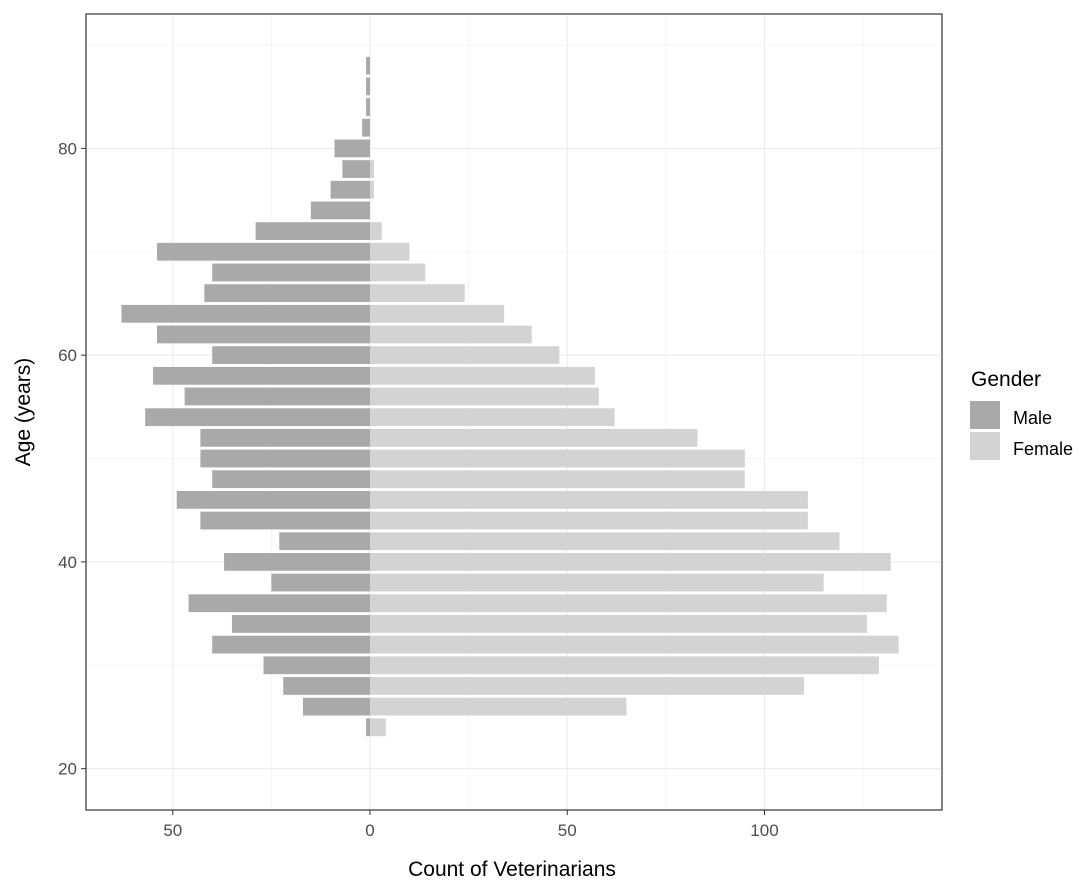  What do you see at coordinates (1032, 418) in the screenshot?
I see `legend-label-male: Male` at bounding box center [1032, 418].